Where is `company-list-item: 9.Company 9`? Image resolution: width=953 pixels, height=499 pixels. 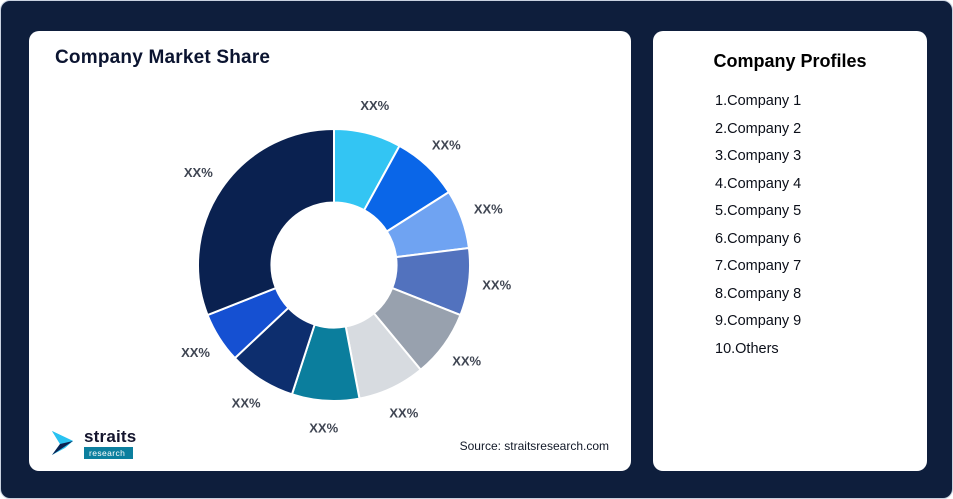
company-list-item: 9.Company 9 is located at coordinates (758, 321).